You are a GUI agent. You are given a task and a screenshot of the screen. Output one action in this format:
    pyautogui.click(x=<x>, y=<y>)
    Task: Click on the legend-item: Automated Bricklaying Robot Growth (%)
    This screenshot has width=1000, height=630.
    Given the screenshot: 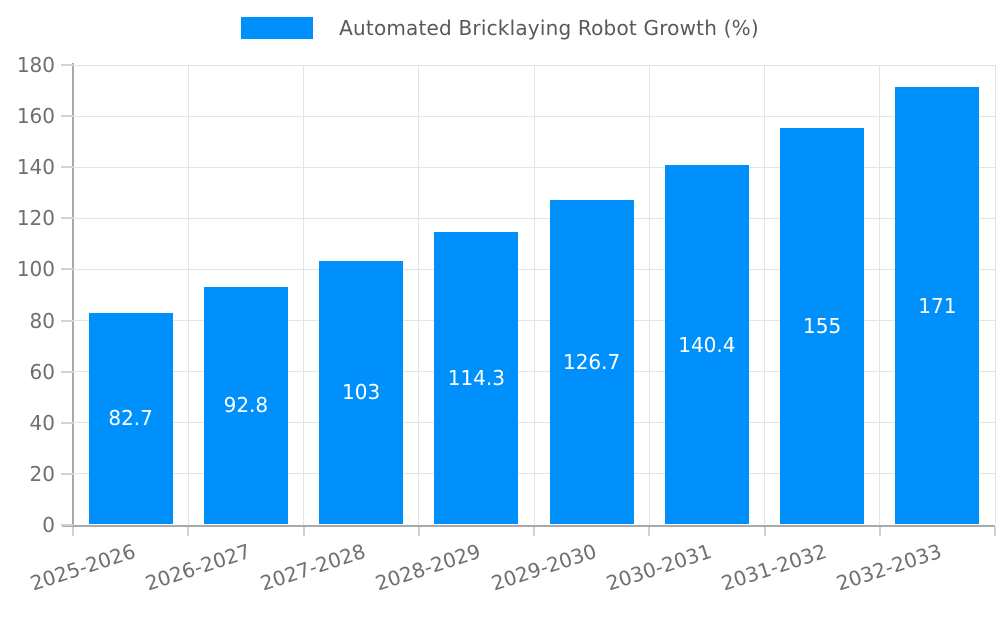 What is the action you would take?
    pyautogui.click(x=500, y=28)
    